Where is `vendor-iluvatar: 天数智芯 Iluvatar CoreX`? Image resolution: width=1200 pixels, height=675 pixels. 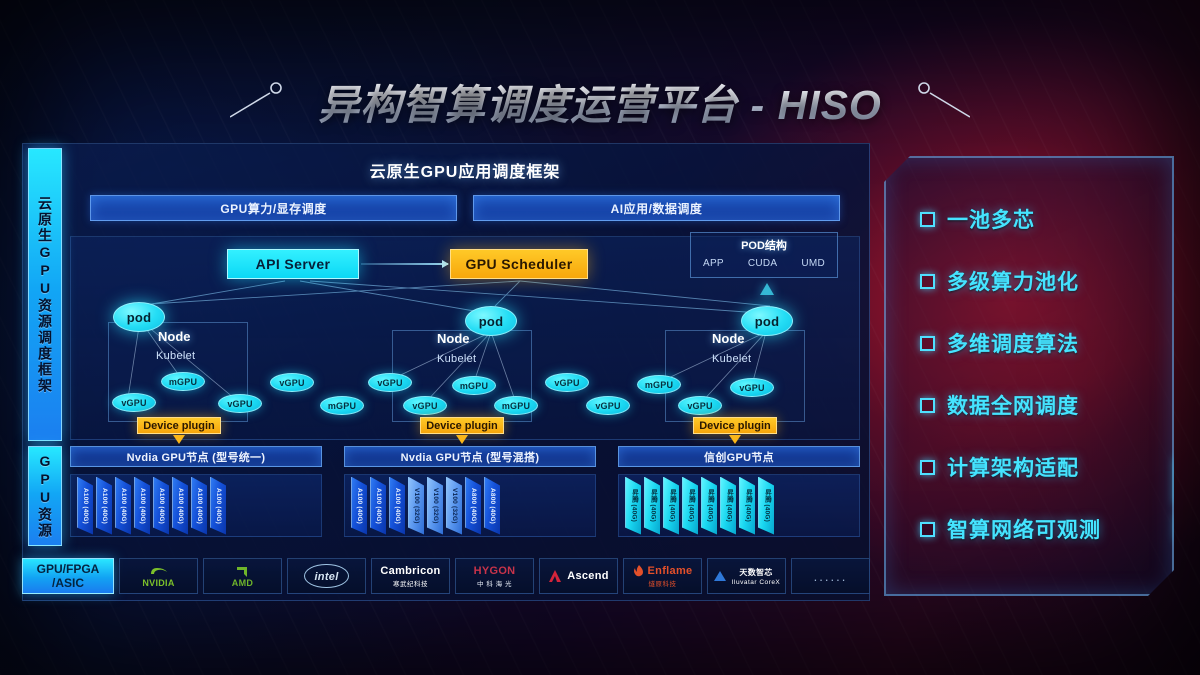
vendor-iluvatar: 天数智芯 Iluvatar CoreX is located at coordinates (746, 576).